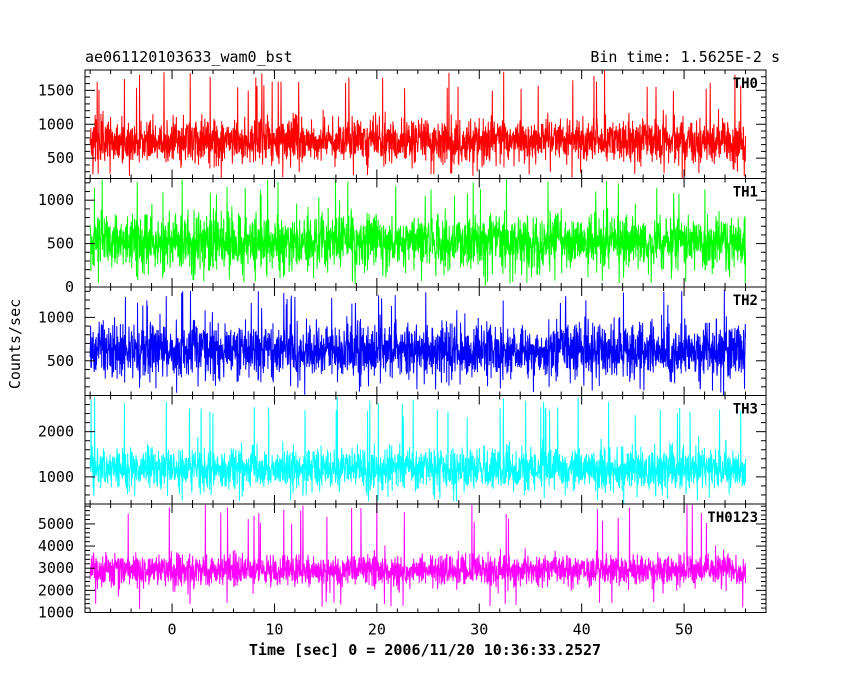  Describe the element at coordinates (56, 524) in the screenshot. I see `y-tick-label: 5000` at that location.